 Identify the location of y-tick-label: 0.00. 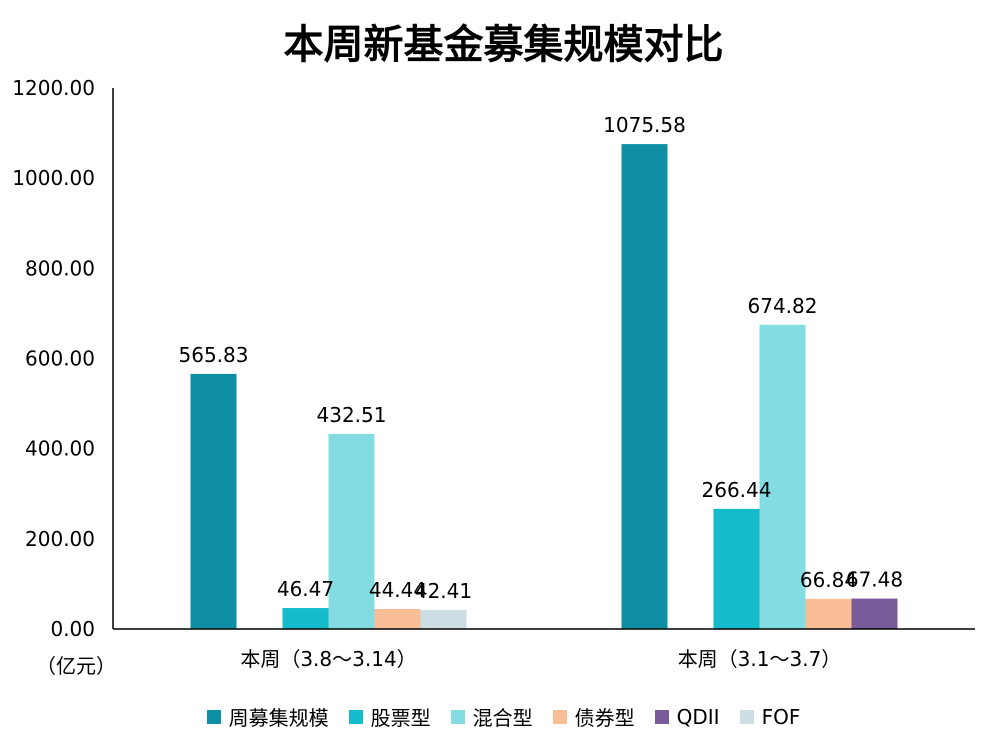
(72, 629).